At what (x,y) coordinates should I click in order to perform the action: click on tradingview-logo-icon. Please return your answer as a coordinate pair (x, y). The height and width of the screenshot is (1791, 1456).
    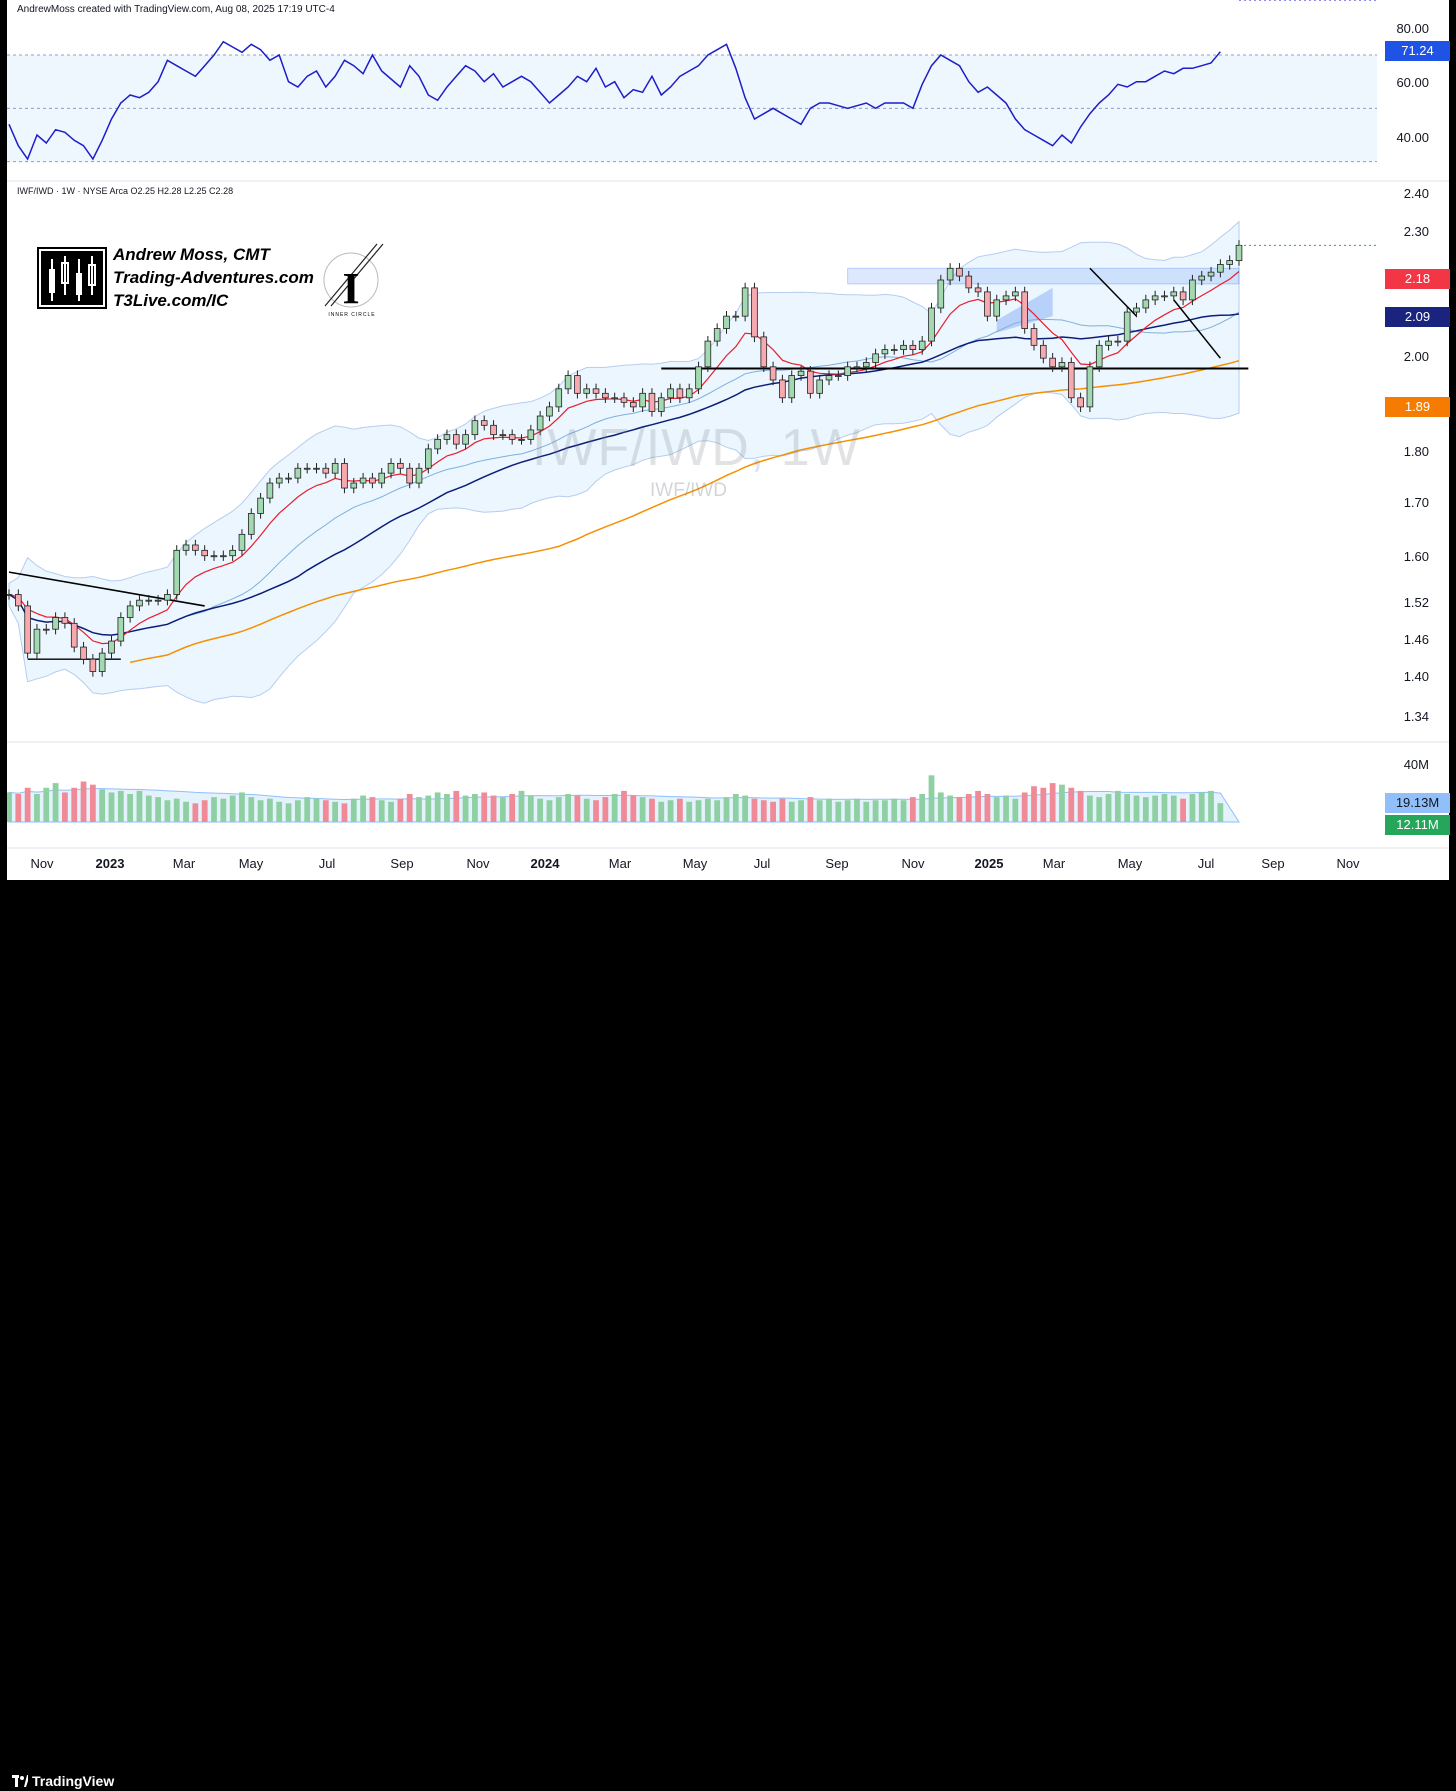
    Looking at the image, I should click on (20, 1781).